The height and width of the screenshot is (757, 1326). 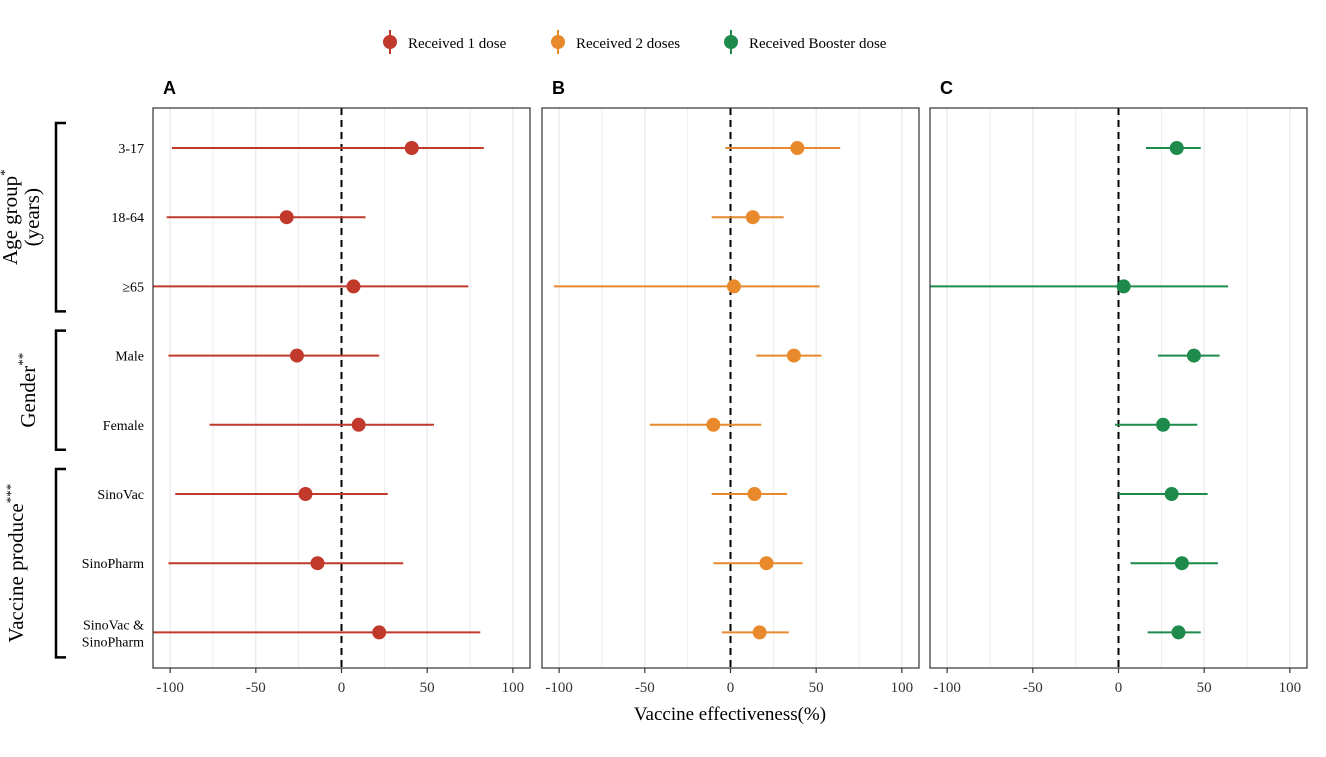 I want to click on legend-label: Received 2 doses, so click(x=628, y=44).